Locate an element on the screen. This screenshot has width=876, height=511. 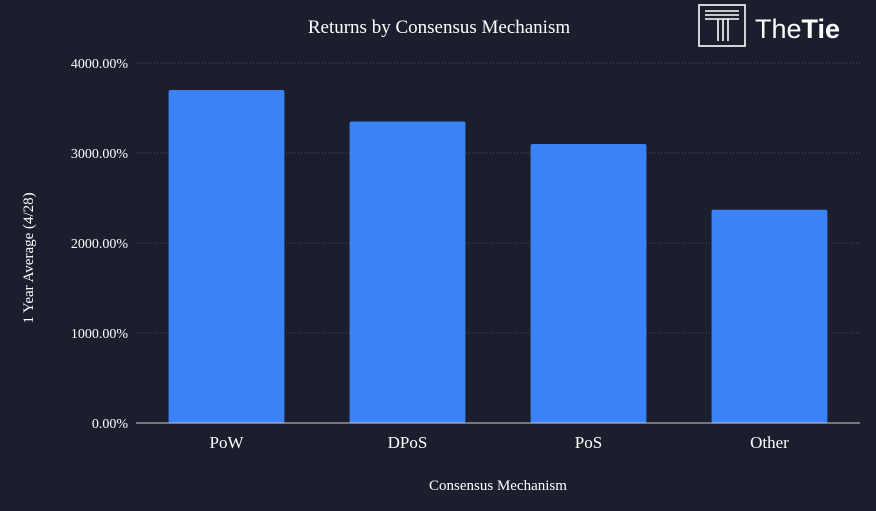
x-tick-label: PoS is located at coordinates (588, 442).